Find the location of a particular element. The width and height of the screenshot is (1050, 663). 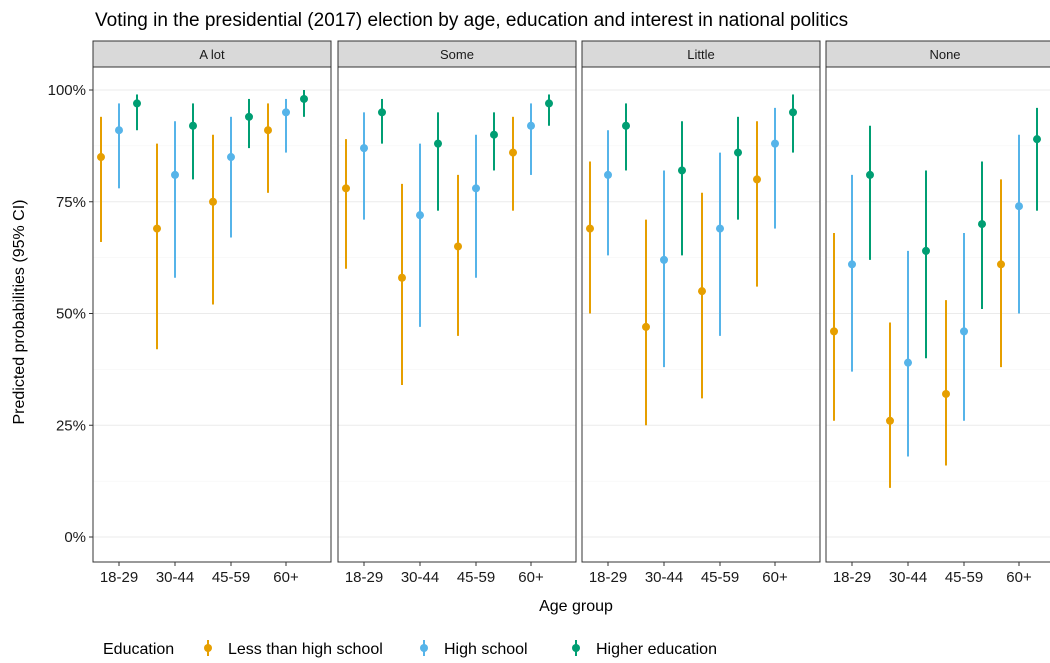

x-axis-title: Age group is located at coordinates (576, 606).